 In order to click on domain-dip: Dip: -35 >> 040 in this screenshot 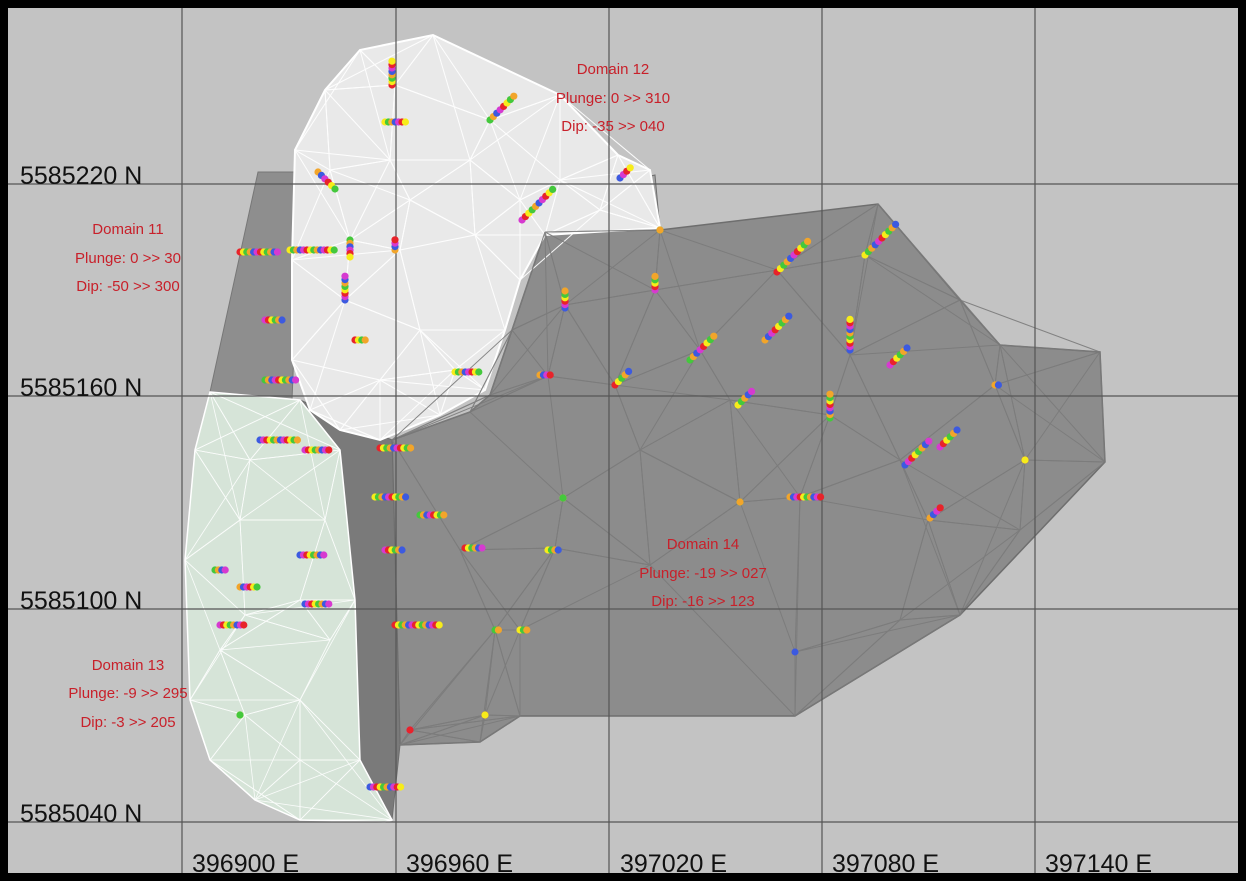, I will do `click(612, 126)`.